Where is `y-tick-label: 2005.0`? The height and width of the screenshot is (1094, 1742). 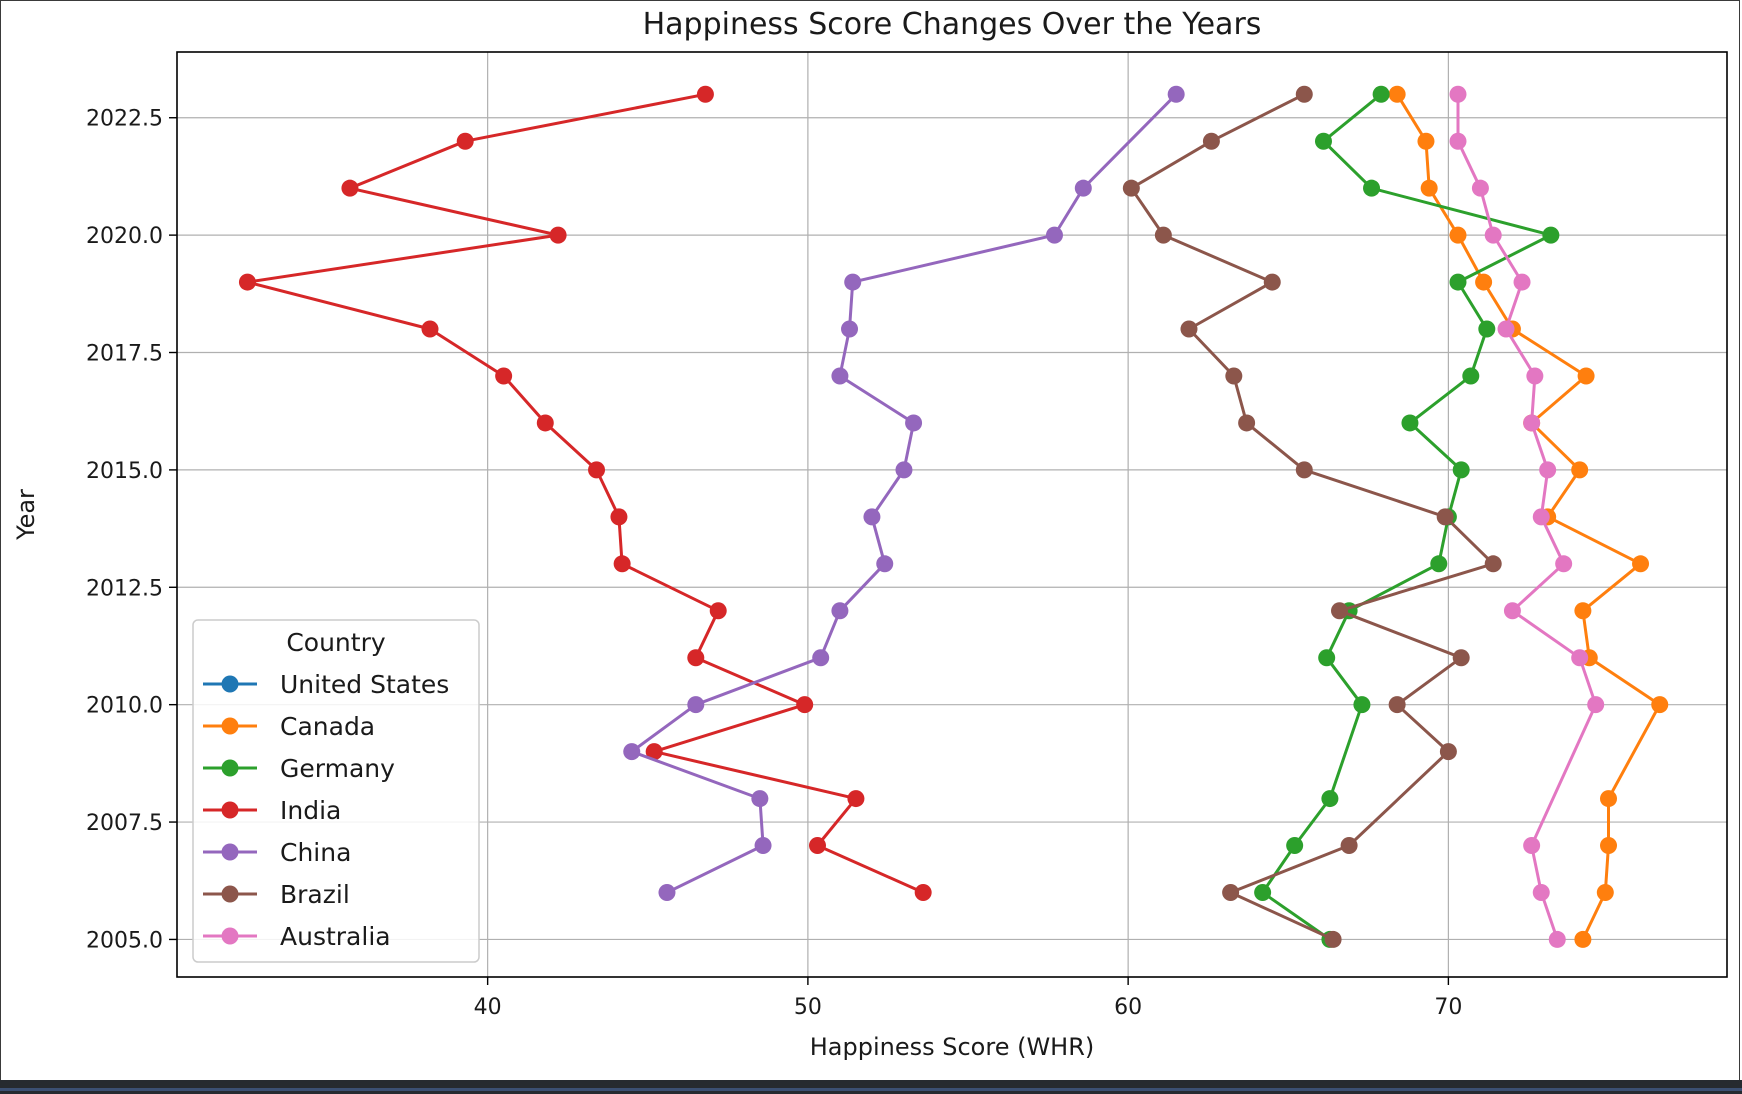 y-tick-label: 2005.0 is located at coordinates (124, 940).